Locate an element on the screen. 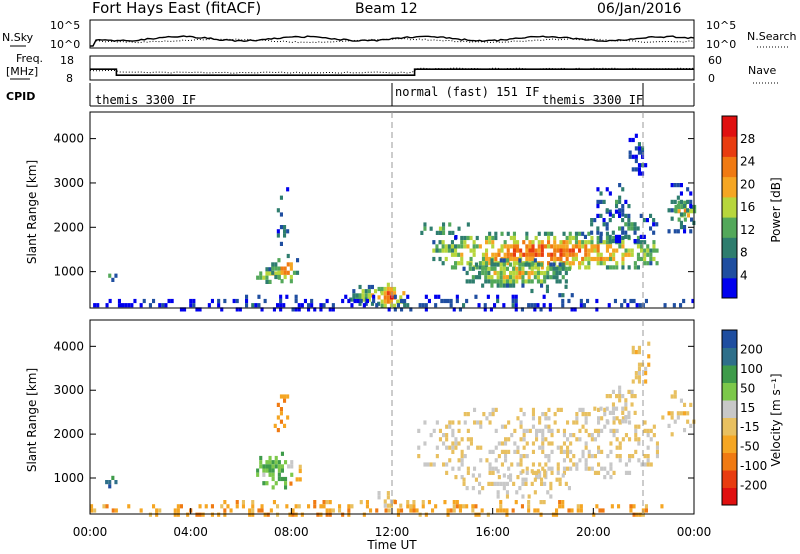 This screenshot has width=800, height=554. power-colorbar-tick: 4 is located at coordinates (744, 275).